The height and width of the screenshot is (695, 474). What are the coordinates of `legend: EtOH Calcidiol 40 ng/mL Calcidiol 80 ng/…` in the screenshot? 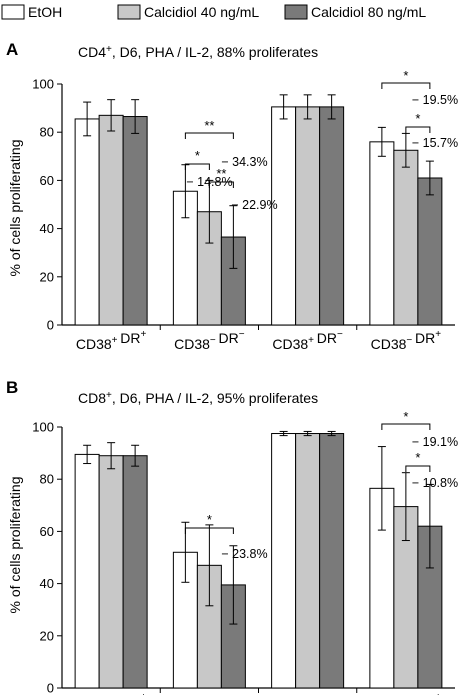 It's located at (213, 12).